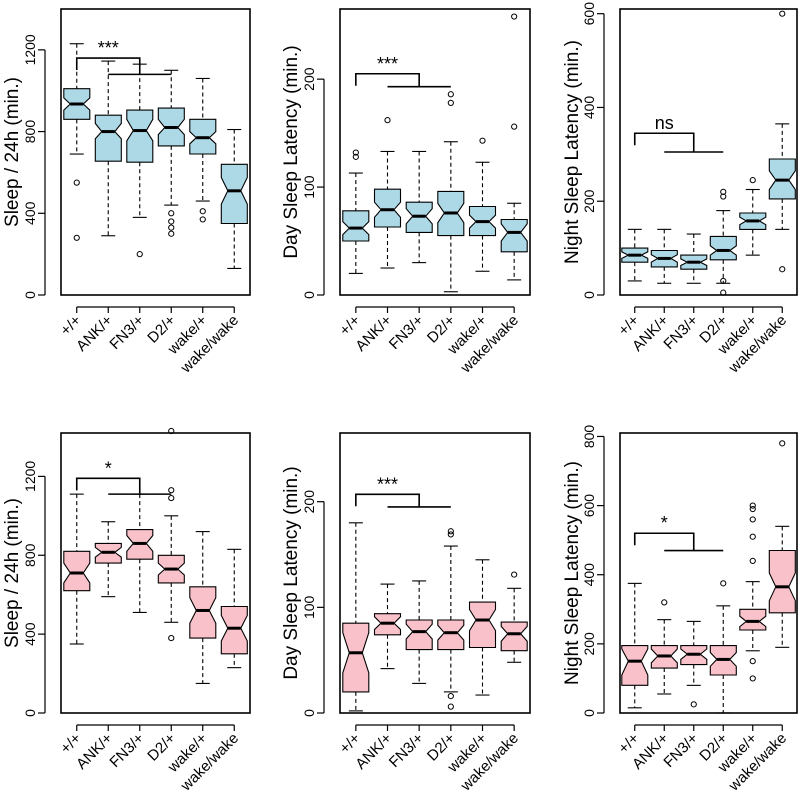  I want to click on plot-frame, so click(155, 573).